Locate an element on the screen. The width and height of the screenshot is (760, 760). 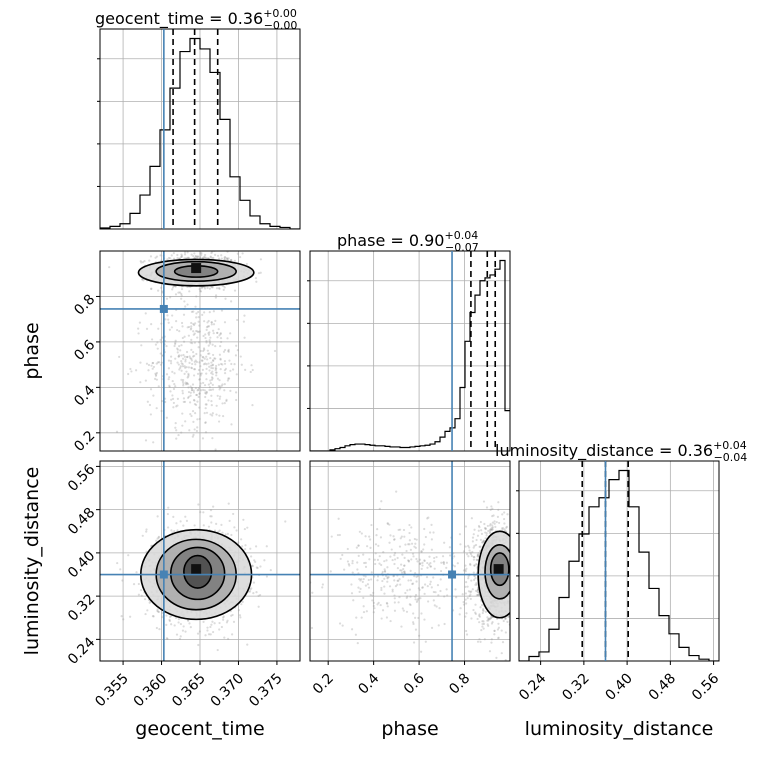
title-minus: −0.07 is located at coordinates (462, 247).